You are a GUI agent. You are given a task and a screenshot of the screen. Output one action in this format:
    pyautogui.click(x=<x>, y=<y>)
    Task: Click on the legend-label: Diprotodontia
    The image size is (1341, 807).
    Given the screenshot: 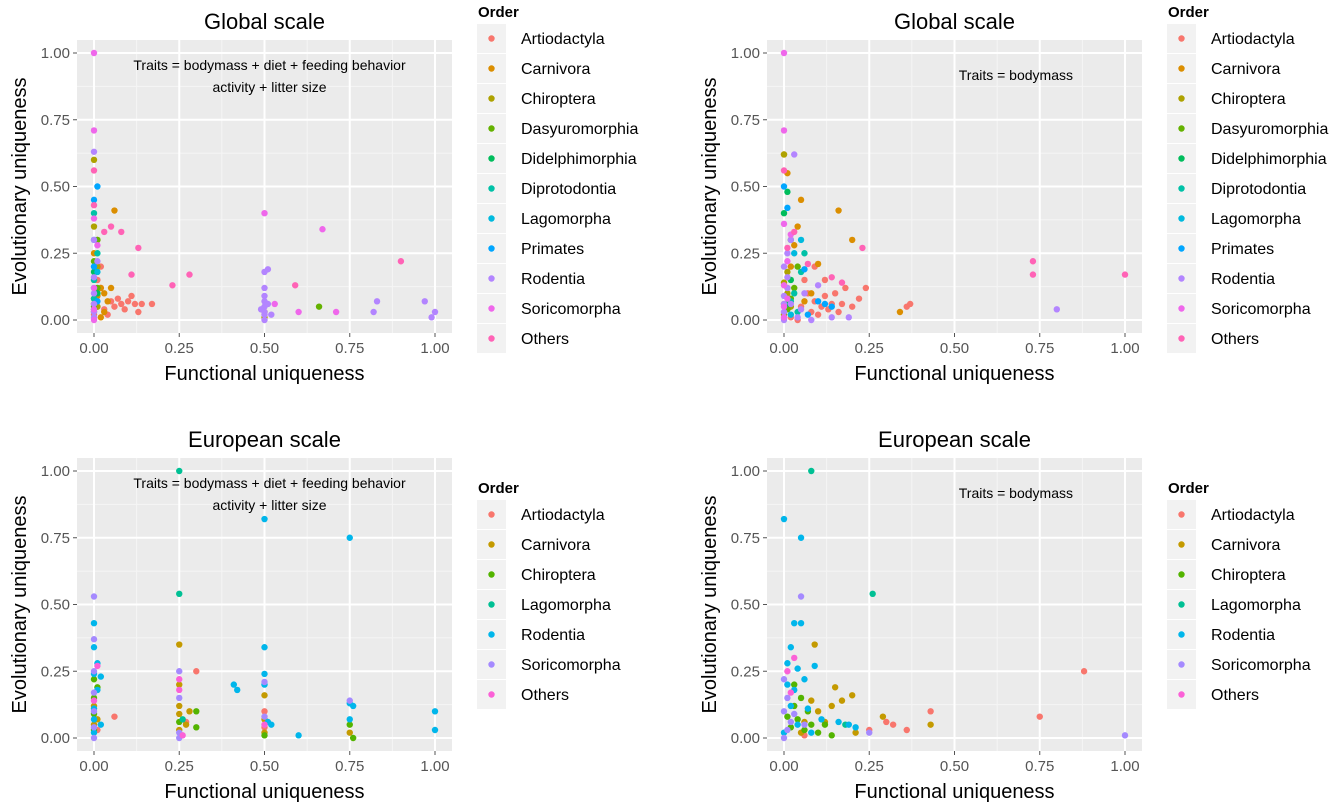 What is the action you would take?
    pyautogui.click(x=568, y=189)
    